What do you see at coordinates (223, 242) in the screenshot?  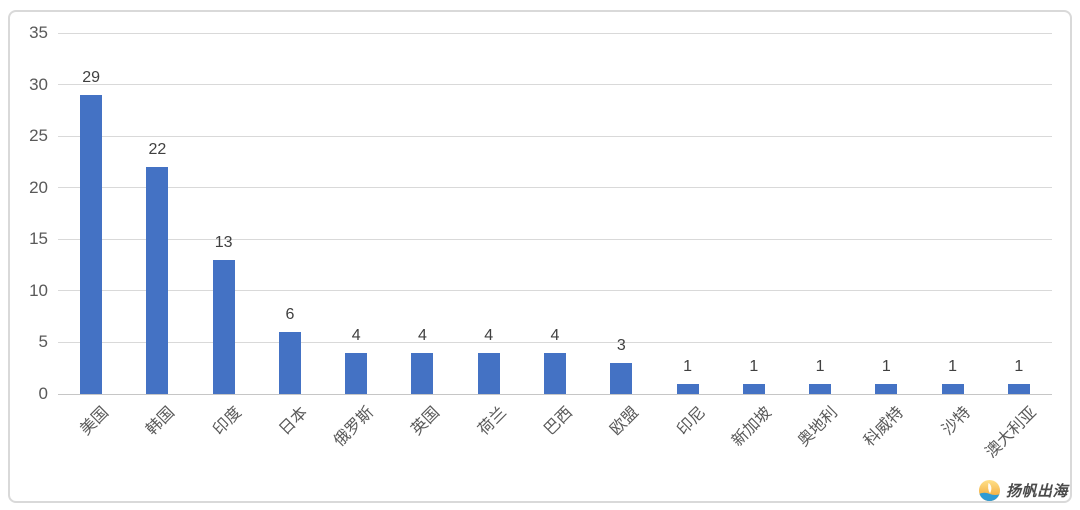 I see `bar-value-label: 13` at bounding box center [223, 242].